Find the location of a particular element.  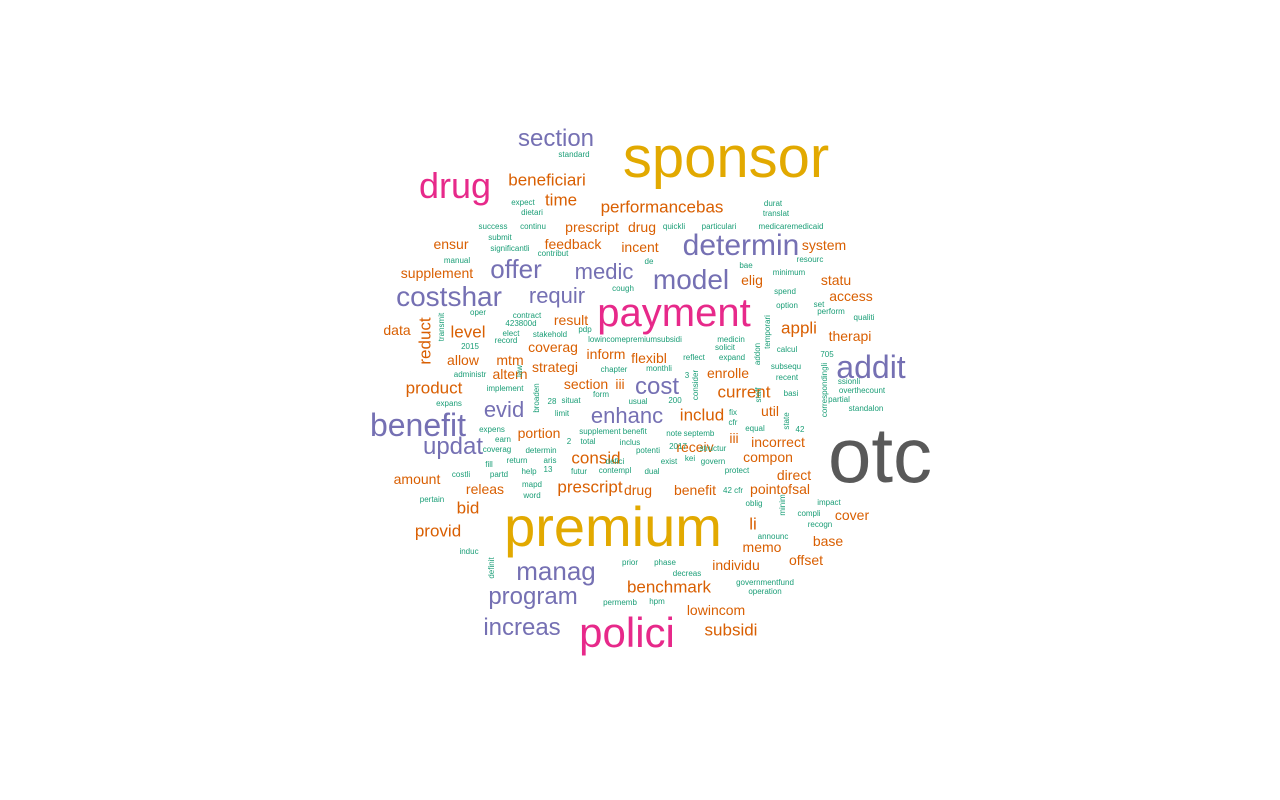

word-govern: govern is located at coordinates (713, 461).